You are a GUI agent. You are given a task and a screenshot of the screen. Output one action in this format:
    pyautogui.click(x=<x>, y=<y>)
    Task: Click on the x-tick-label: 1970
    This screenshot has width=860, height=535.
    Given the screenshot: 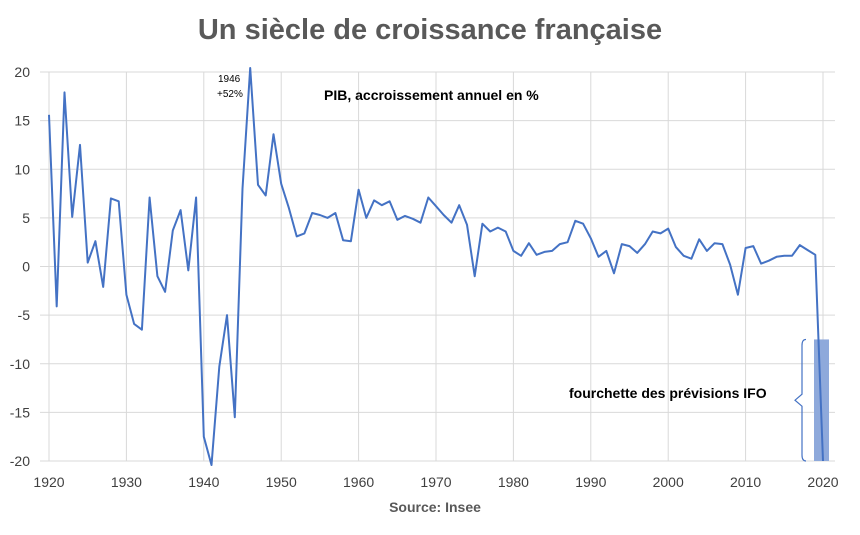 What is the action you would take?
    pyautogui.click(x=435, y=482)
    